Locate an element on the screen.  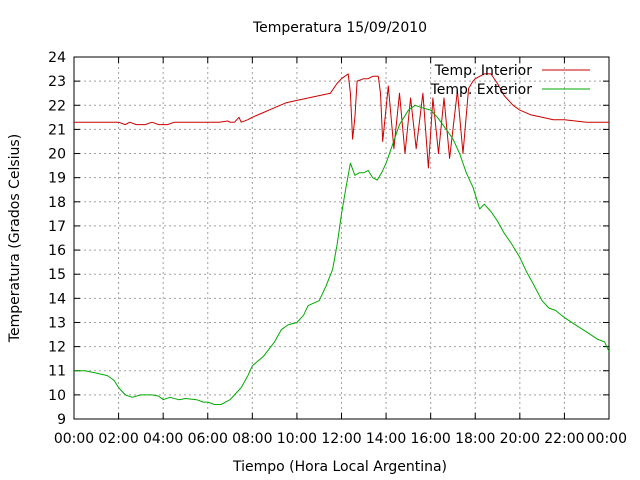
chart-title: Temperatura 15/09/2010 is located at coordinates (339, 28).